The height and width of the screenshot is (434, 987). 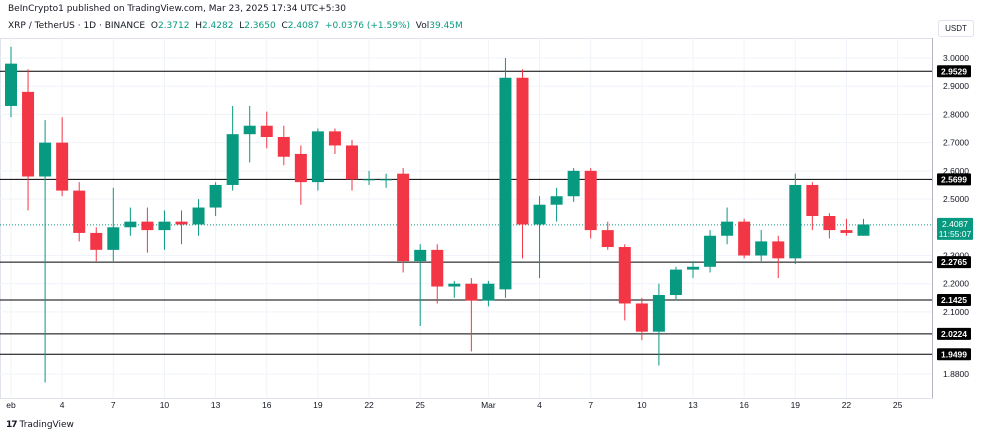 What do you see at coordinates (77, 26) in the screenshot?
I see `symbol-name: XRP / TetherUS · 1D · BINANCE` at bounding box center [77, 26].